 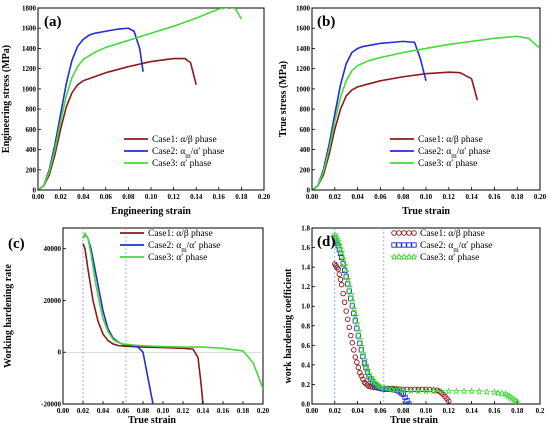 What do you see at coordinates (31, 150) in the screenshot?
I see `y-tick-label: 400` at bounding box center [31, 150].